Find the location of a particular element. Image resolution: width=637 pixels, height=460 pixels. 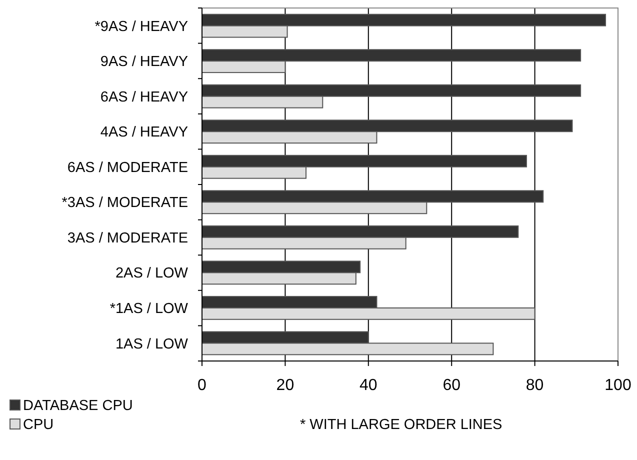

y-tick-label: *1AS / LOW is located at coordinates (149, 309).